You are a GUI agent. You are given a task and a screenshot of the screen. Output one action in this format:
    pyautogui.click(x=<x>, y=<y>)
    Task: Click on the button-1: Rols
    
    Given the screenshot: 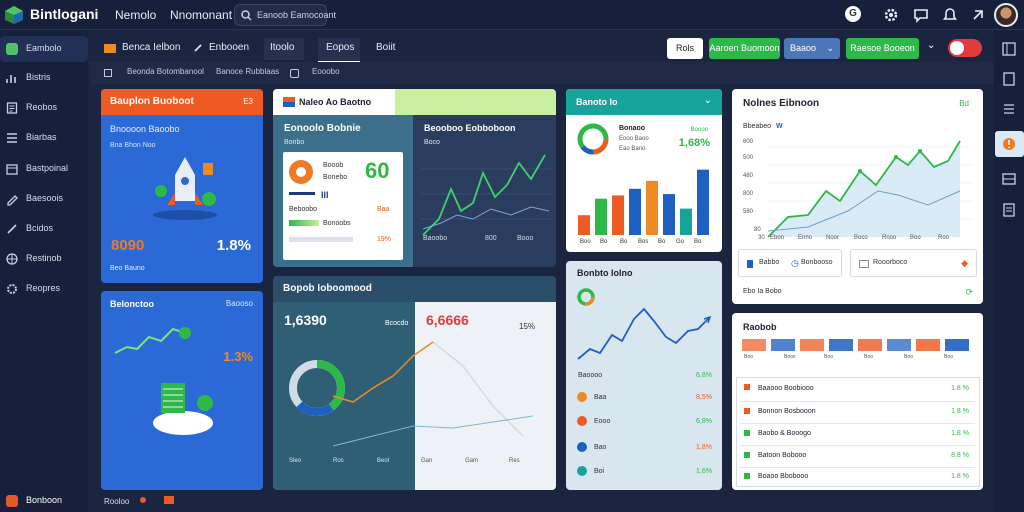 What is the action you would take?
    pyautogui.click(x=685, y=48)
    